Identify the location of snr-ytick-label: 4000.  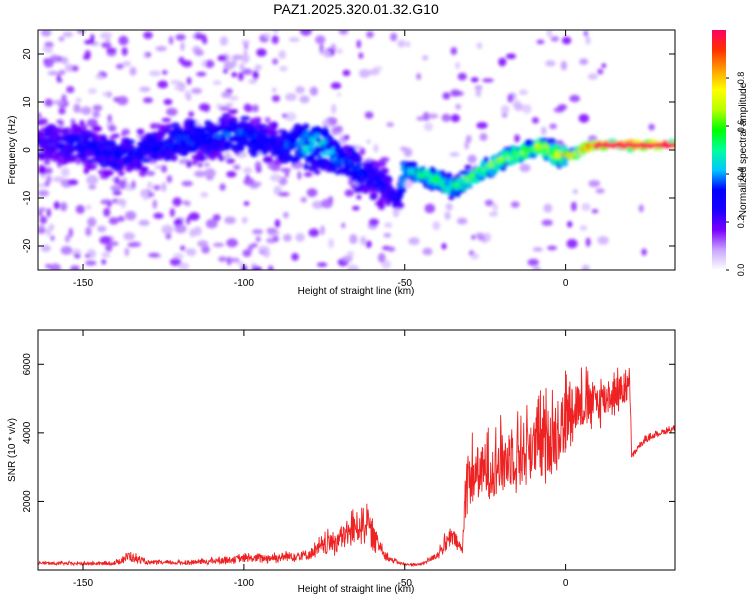
(27, 432).